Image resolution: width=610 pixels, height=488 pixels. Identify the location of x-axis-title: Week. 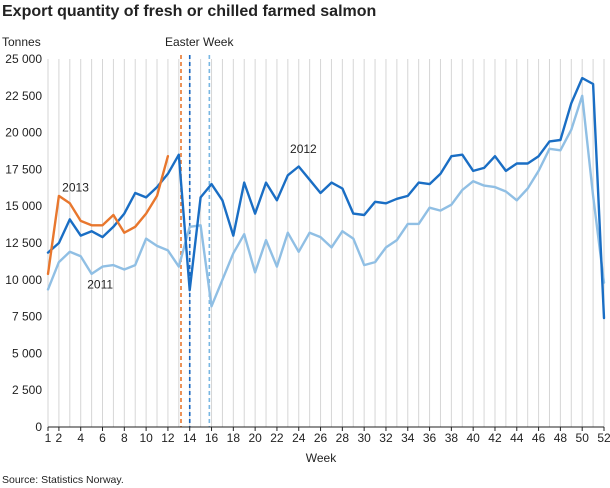
(321, 458).